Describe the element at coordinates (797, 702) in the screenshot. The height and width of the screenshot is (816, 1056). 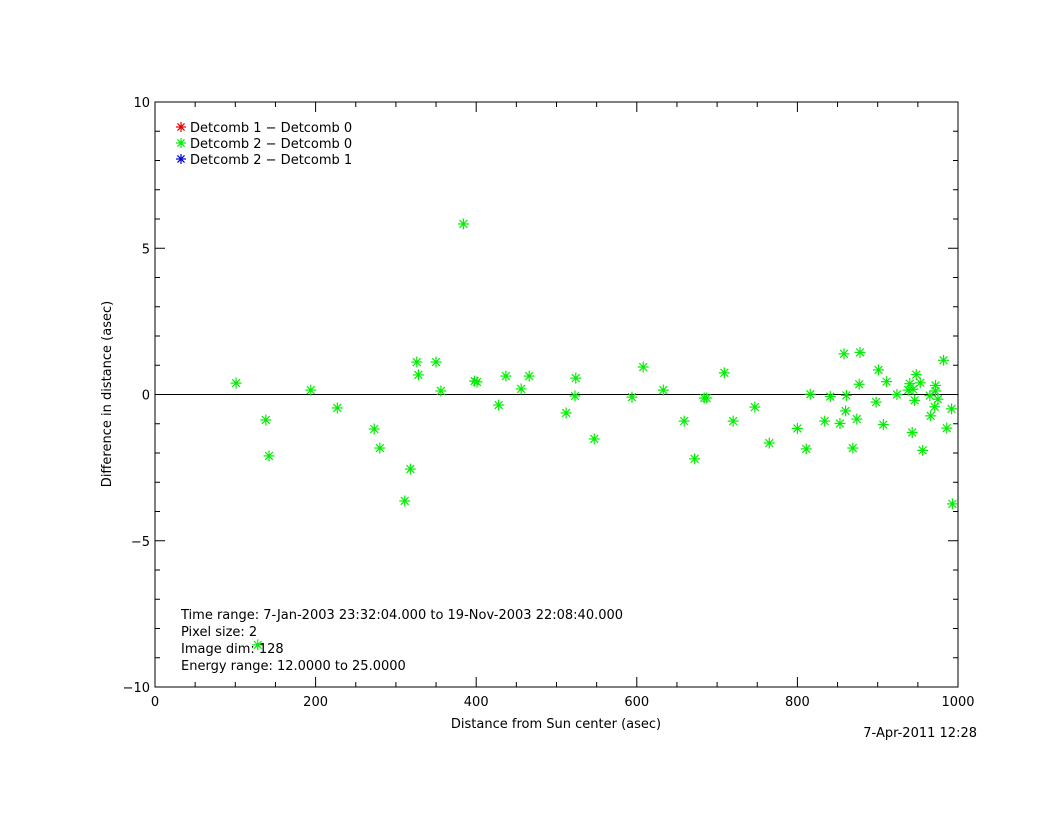
I see `x-tick-label: 800` at that location.